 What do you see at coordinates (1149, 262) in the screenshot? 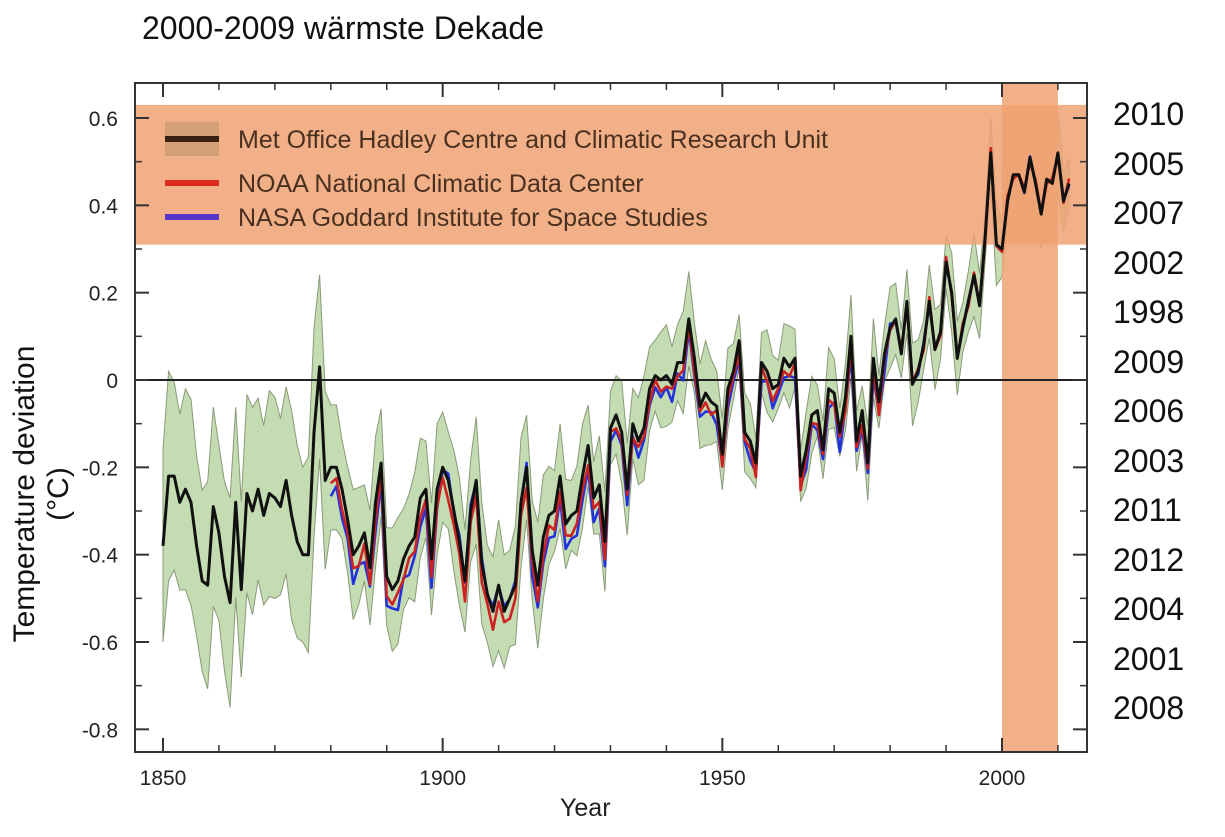
I see `ranking-year: 2002` at bounding box center [1149, 262].